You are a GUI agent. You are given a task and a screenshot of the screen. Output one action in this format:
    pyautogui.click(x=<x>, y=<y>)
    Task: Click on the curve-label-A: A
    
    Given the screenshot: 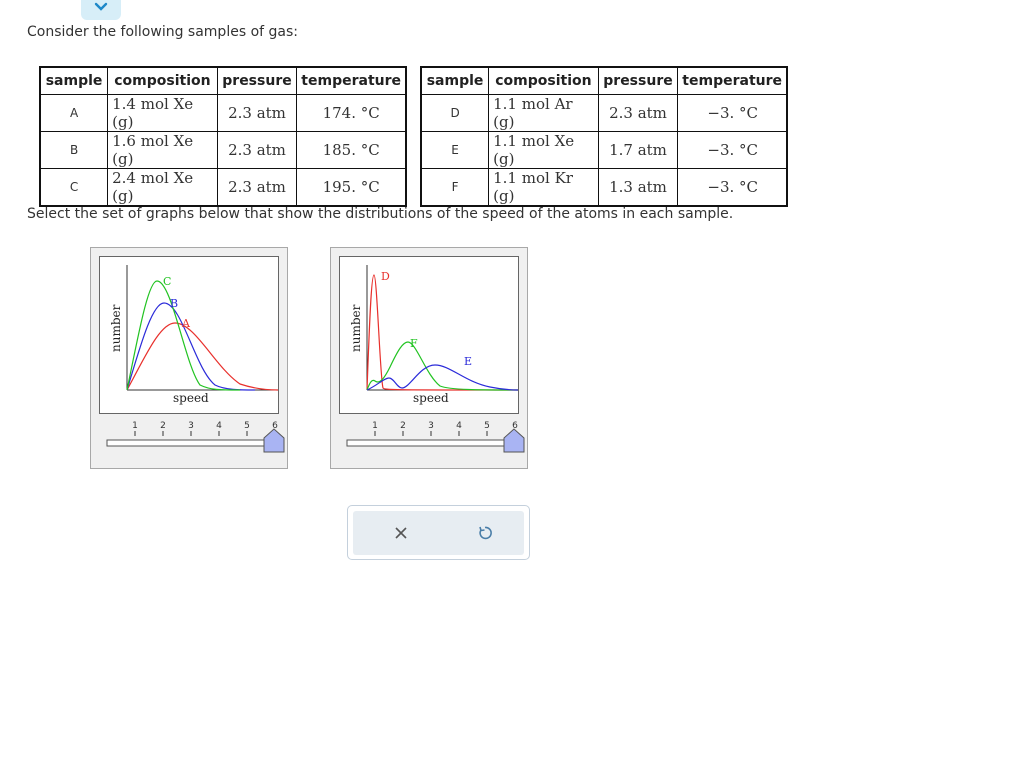 What is the action you would take?
    pyautogui.click(x=186, y=323)
    